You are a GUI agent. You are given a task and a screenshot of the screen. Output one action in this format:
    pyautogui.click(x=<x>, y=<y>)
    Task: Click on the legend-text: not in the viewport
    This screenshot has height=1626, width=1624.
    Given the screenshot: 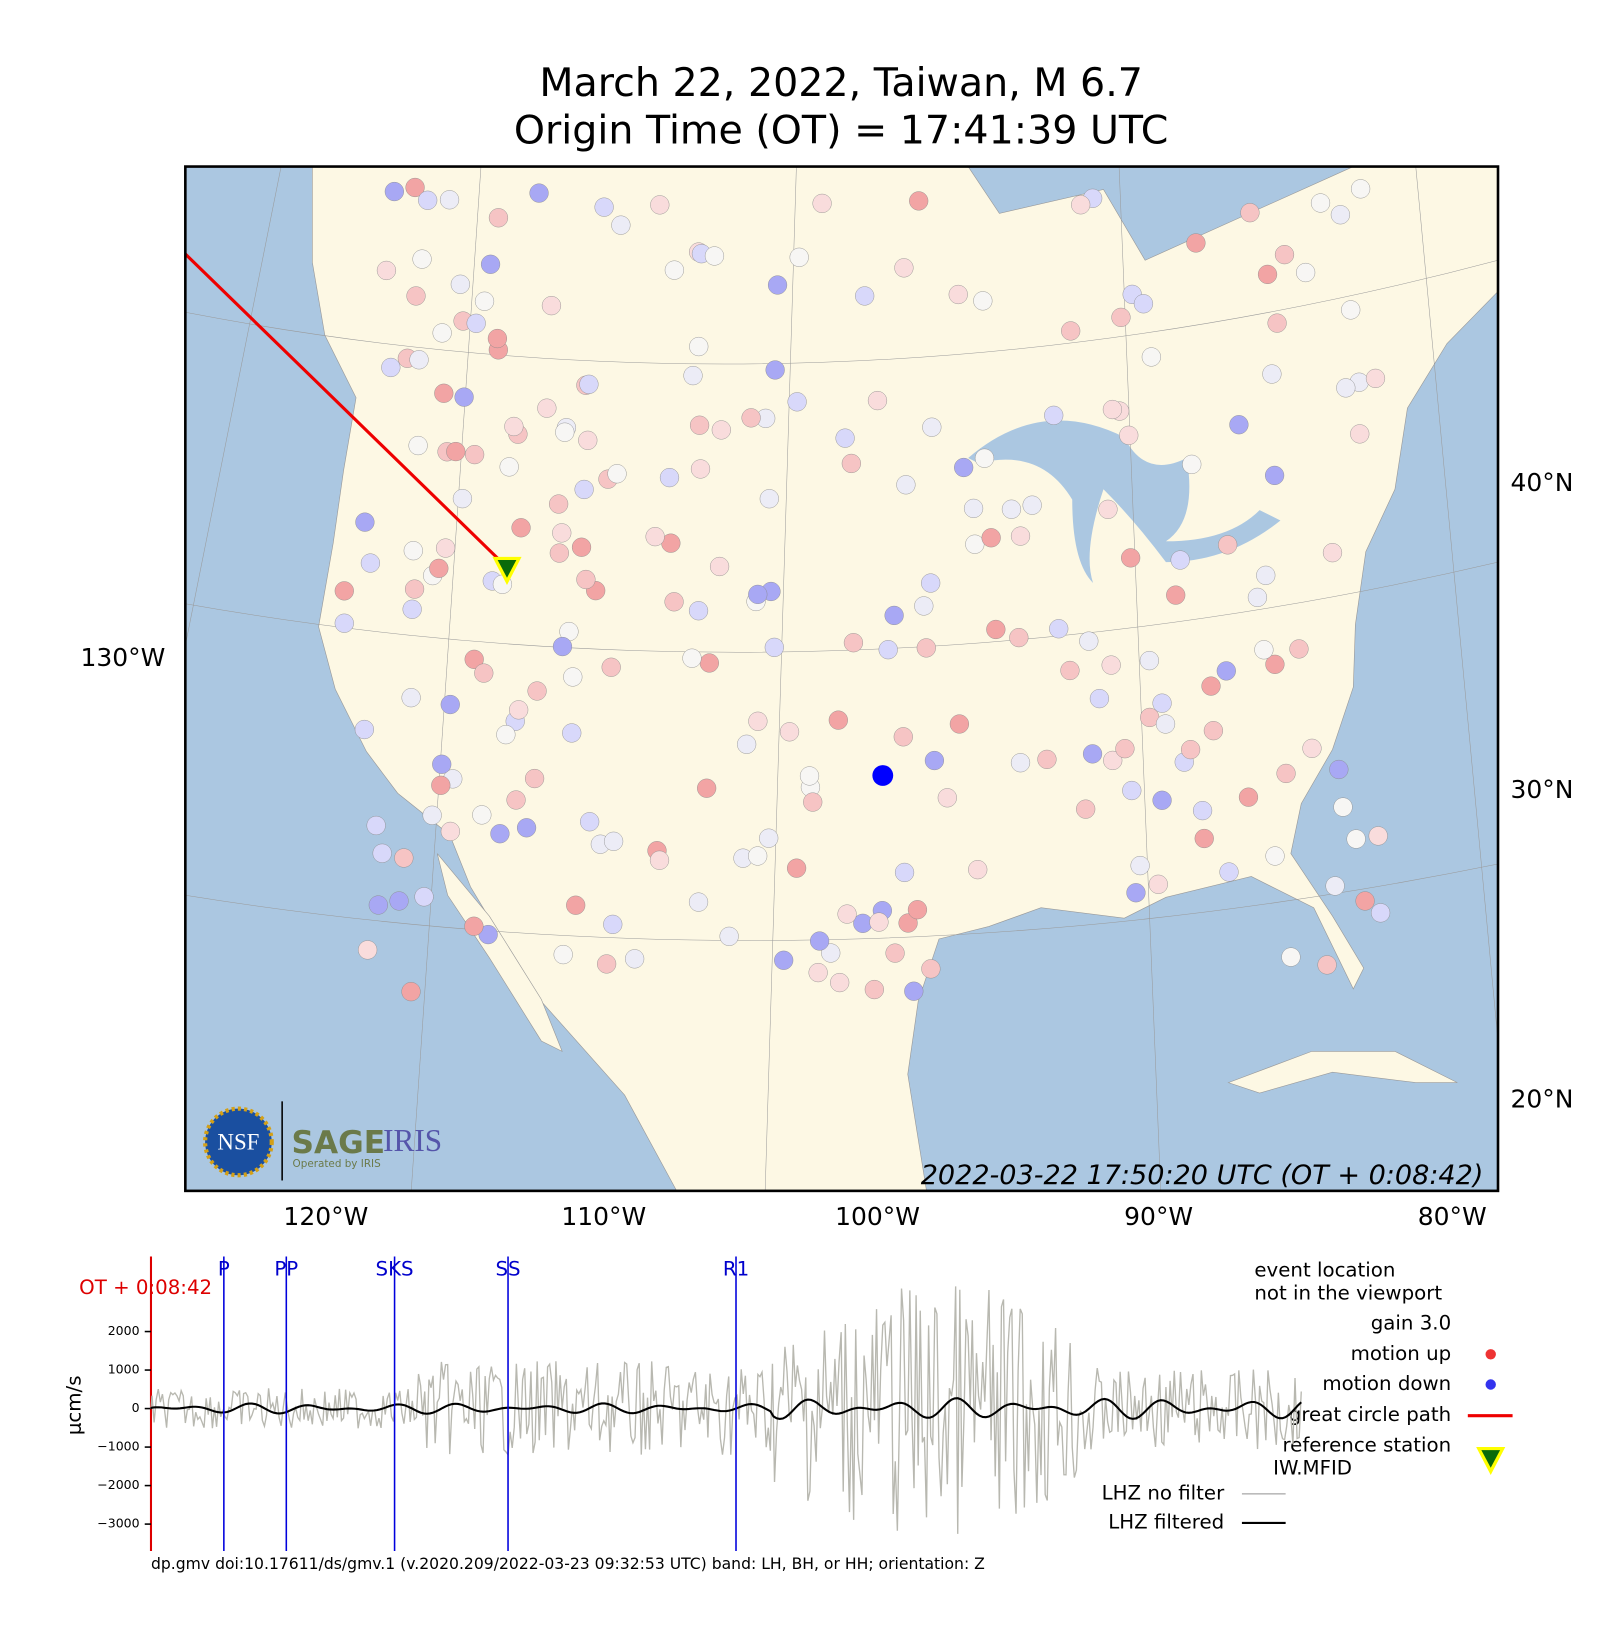 What is the action you would take?
    pyautogui.click(x=1348, y=1292)
    